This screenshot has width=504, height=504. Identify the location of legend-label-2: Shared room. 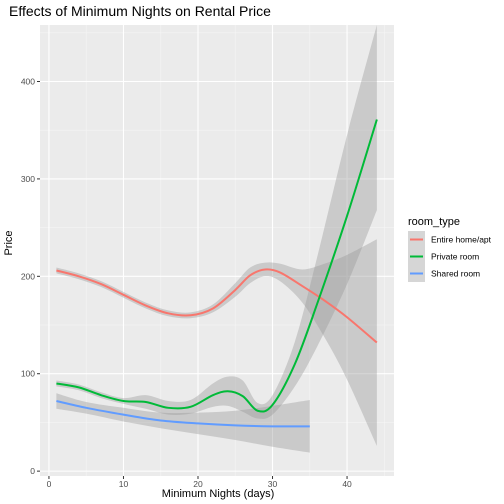
(455, 274).